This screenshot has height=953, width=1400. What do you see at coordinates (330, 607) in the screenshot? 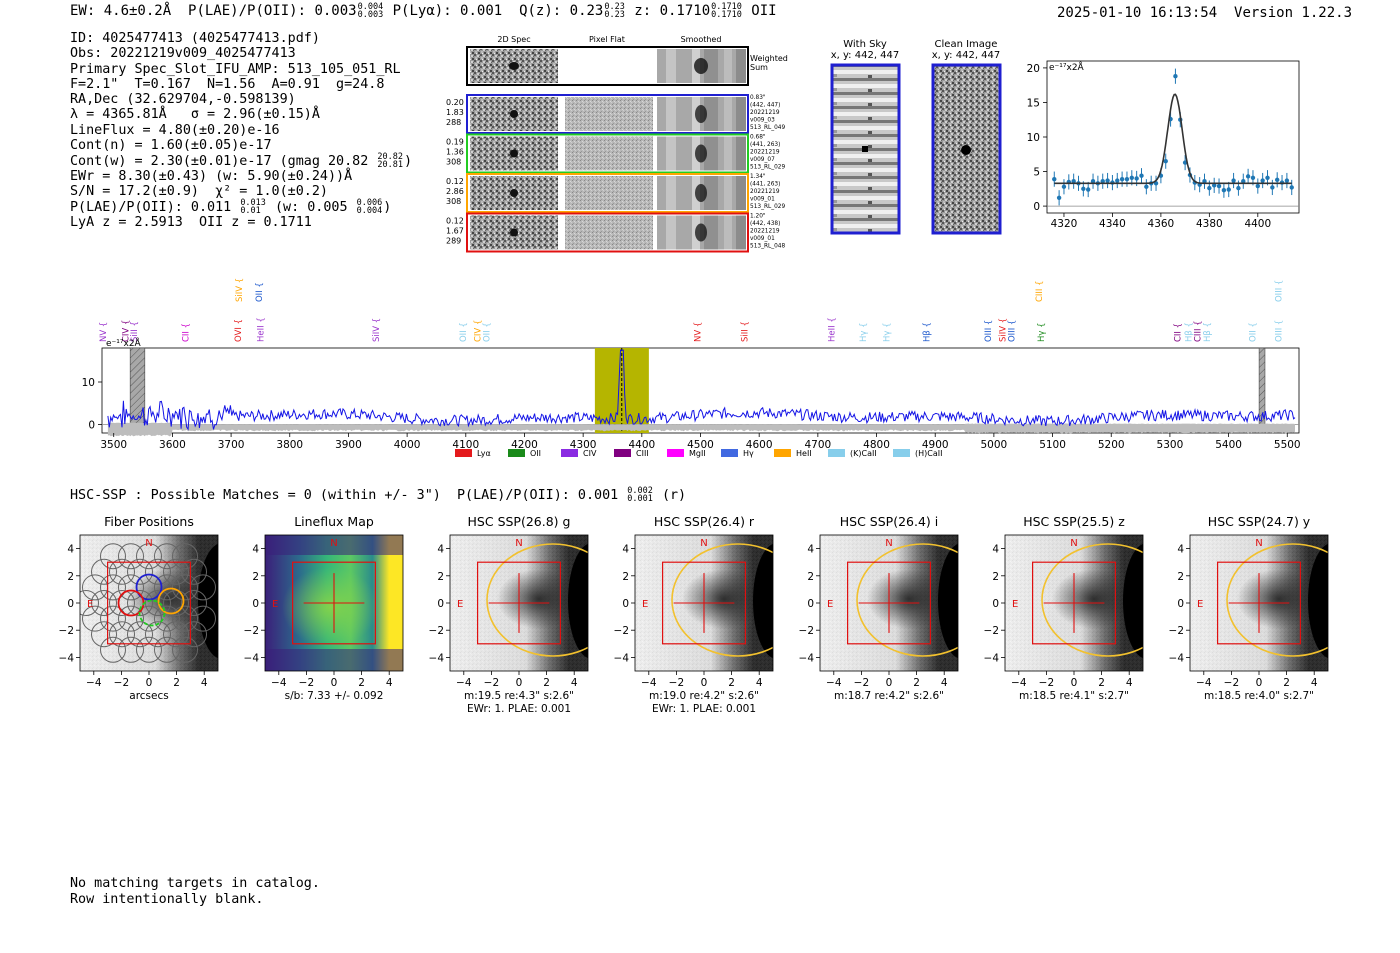
I see `lineflux-peak` at bounding box center [330, 607].